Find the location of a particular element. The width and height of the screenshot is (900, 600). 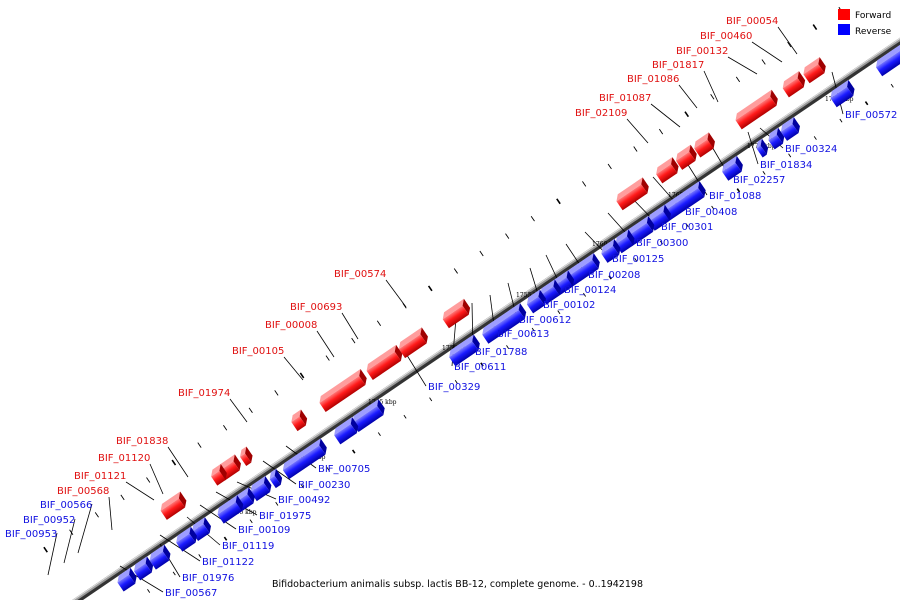

gene-label-reverse: BIF_00408 is located at coordinates (711, 212).